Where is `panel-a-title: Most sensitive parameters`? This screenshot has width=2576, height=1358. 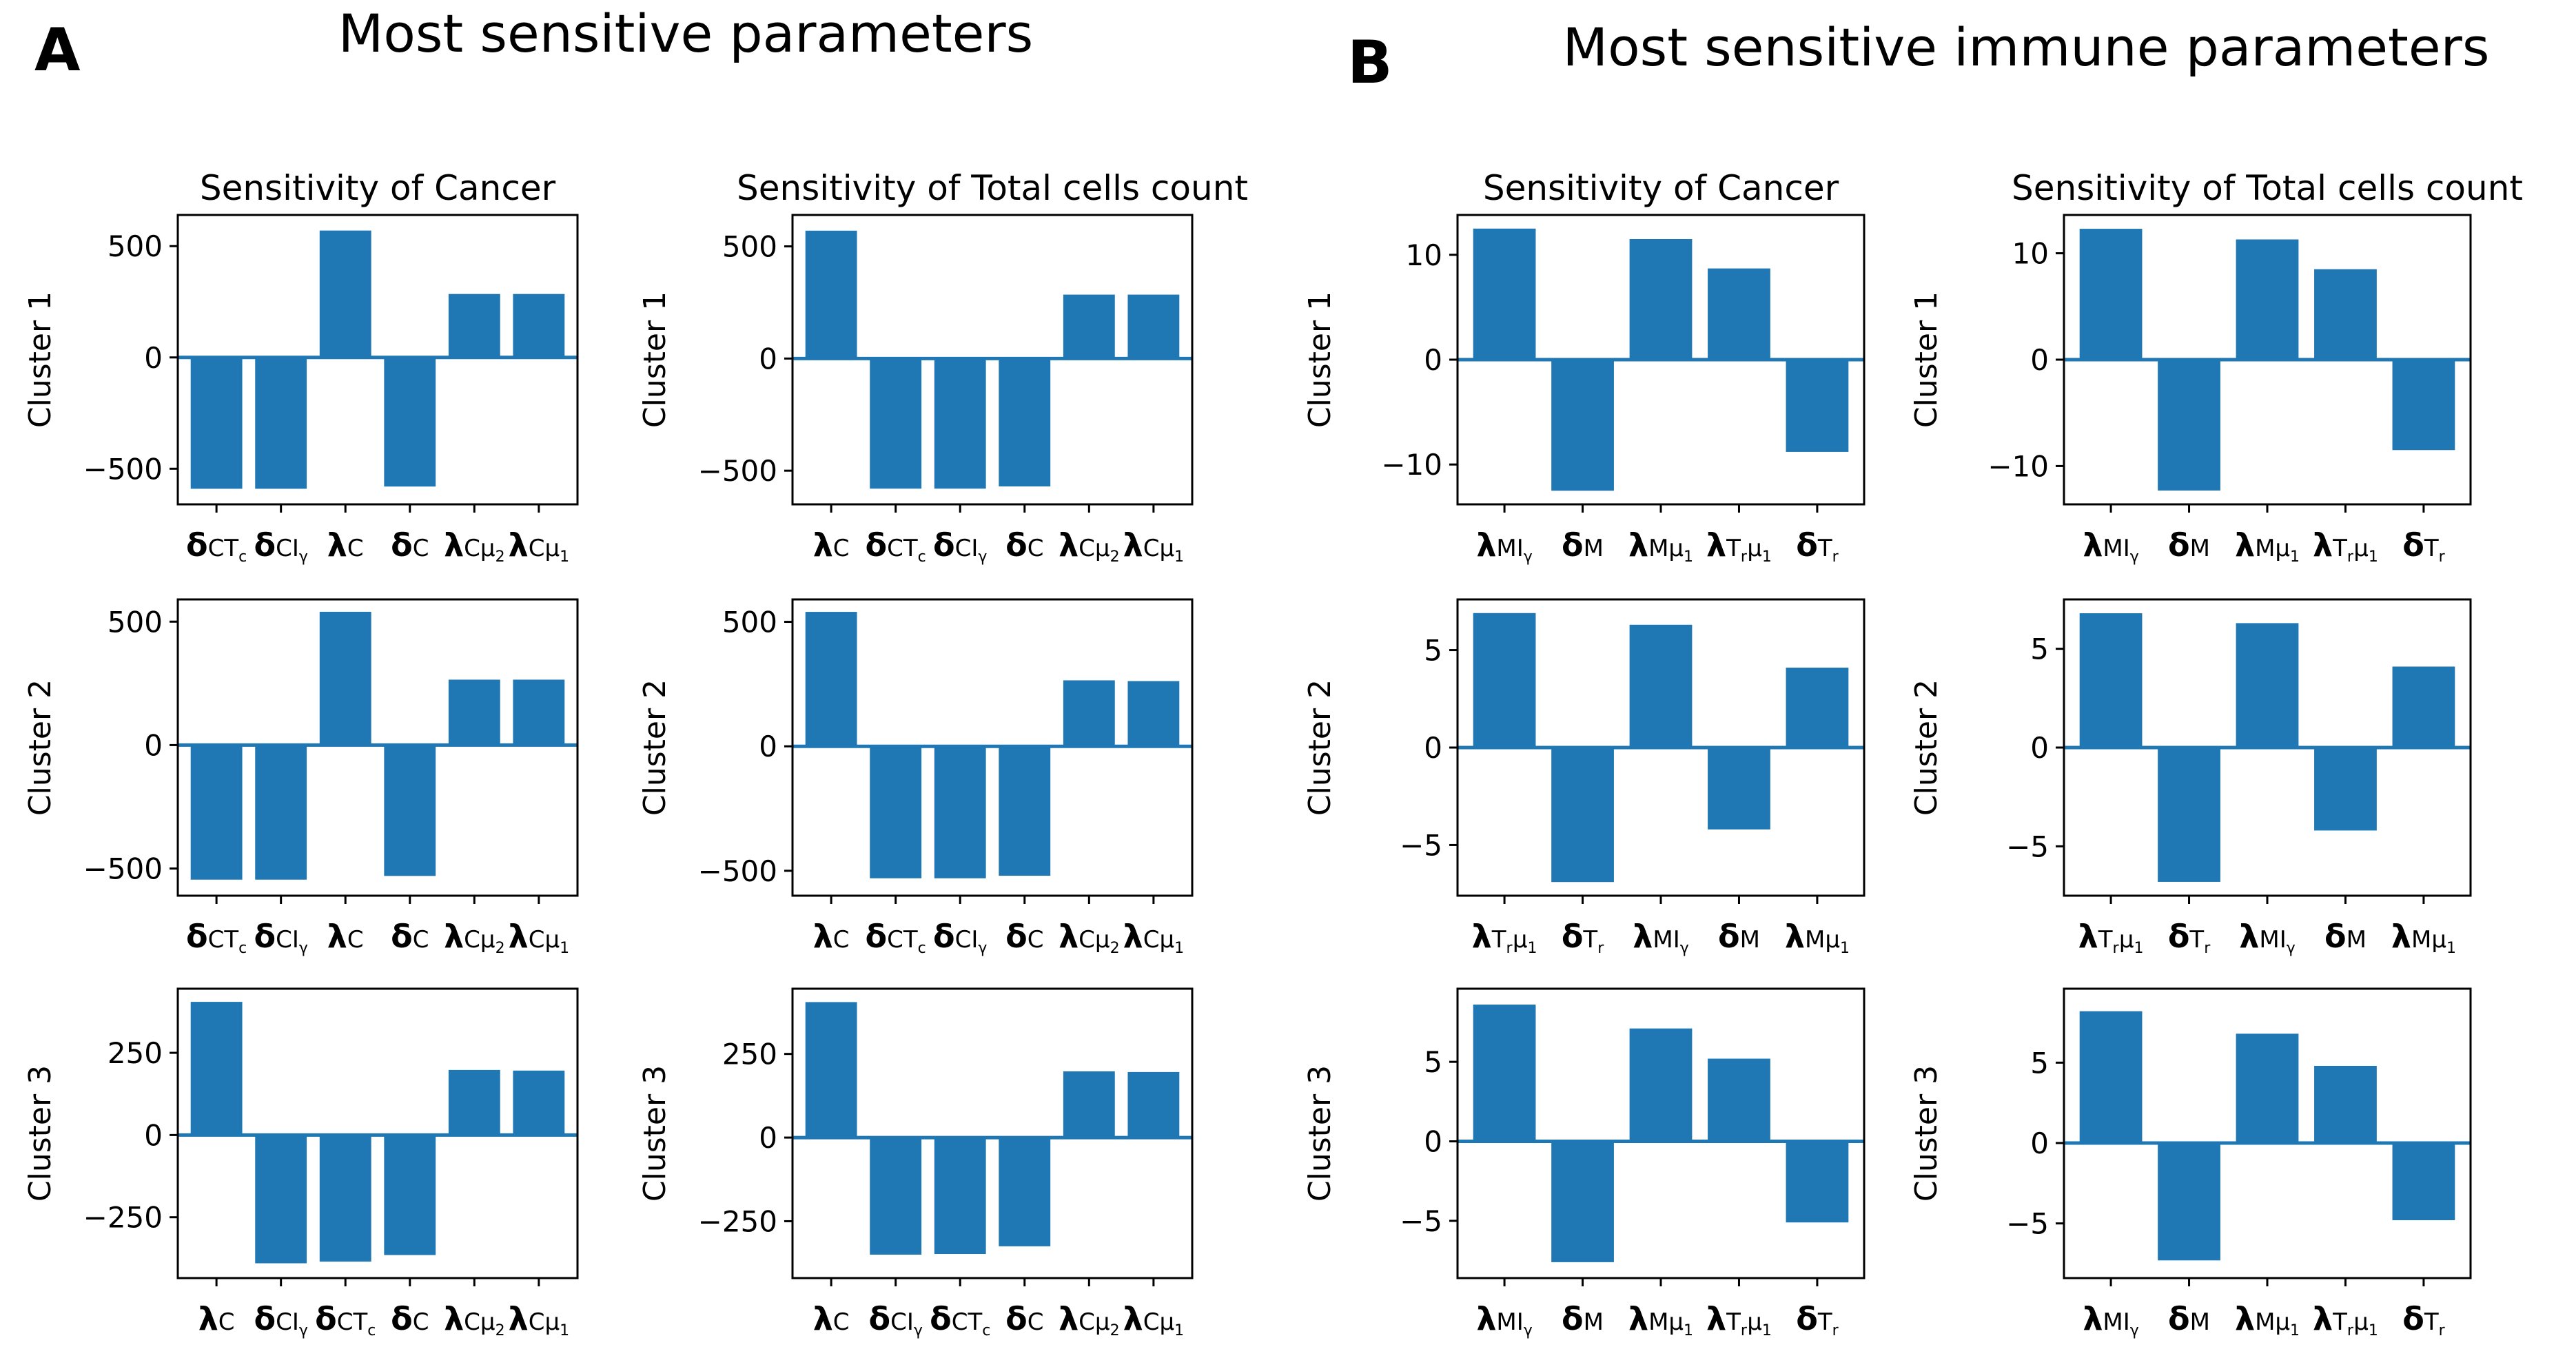
panel-a-title: Most sensitive parameters is located at coordinates (685, 33).